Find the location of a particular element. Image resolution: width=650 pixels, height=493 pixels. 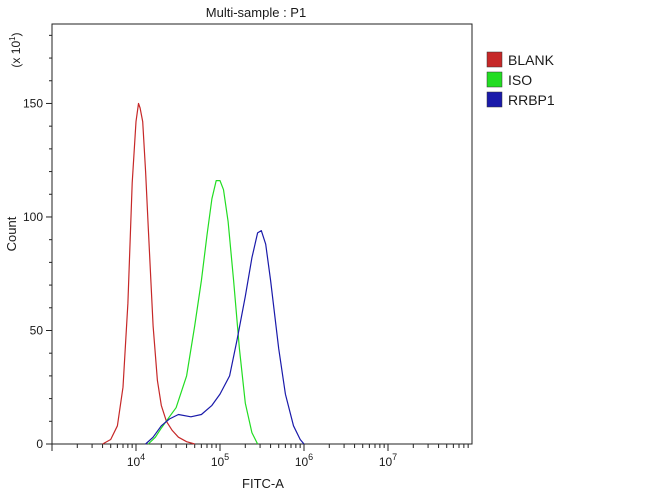

legend-label: BLANK is located at coordinates (531, 60).